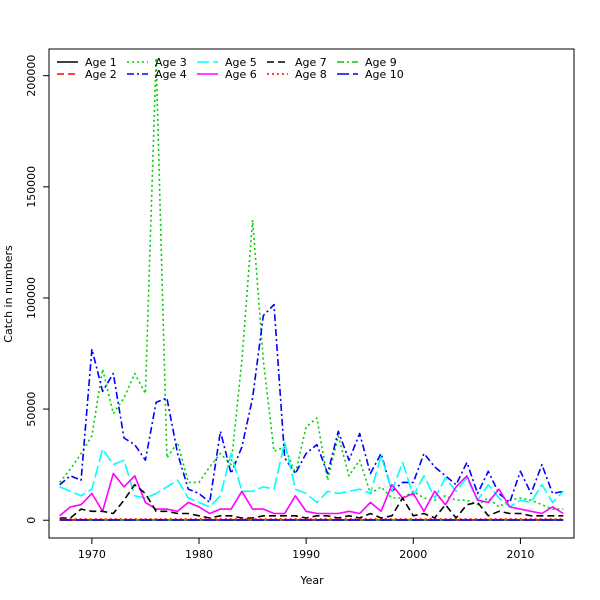 The height and width of the screenshot is (600, 600). Describe the element at coordinates (171, 62) in the screenshot. I see `legend-label-age-3: Age 3` at that location.